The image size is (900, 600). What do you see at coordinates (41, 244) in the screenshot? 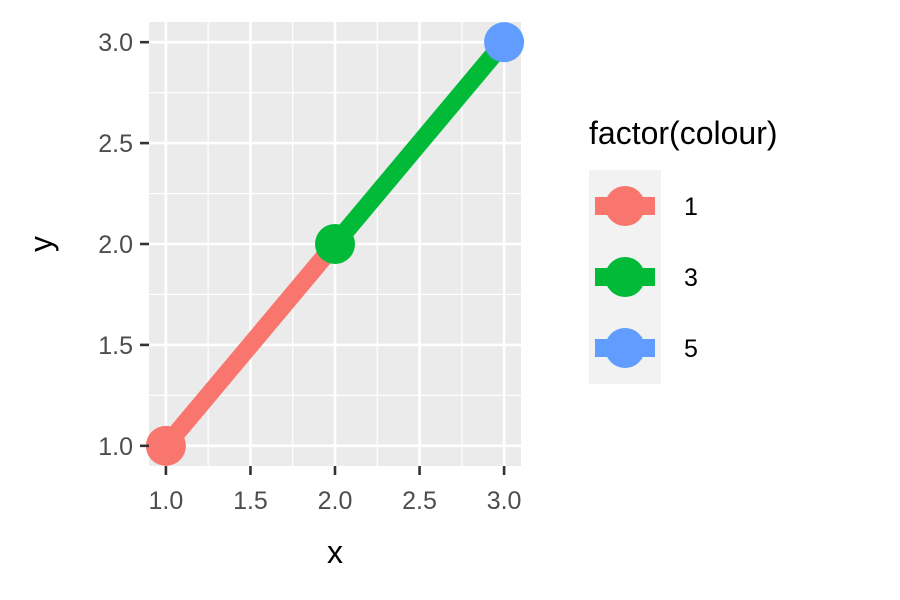
I see `y-axis-title: y` at bounding box center [41, 244].